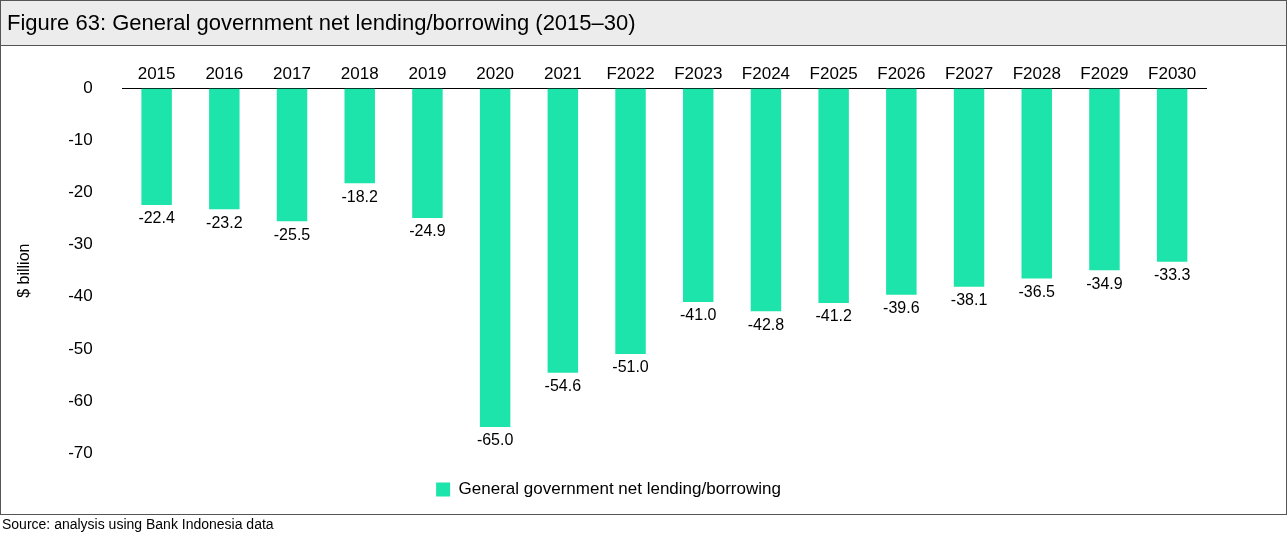  I want to click on x-tick-label: F2025, so click(833, 73).